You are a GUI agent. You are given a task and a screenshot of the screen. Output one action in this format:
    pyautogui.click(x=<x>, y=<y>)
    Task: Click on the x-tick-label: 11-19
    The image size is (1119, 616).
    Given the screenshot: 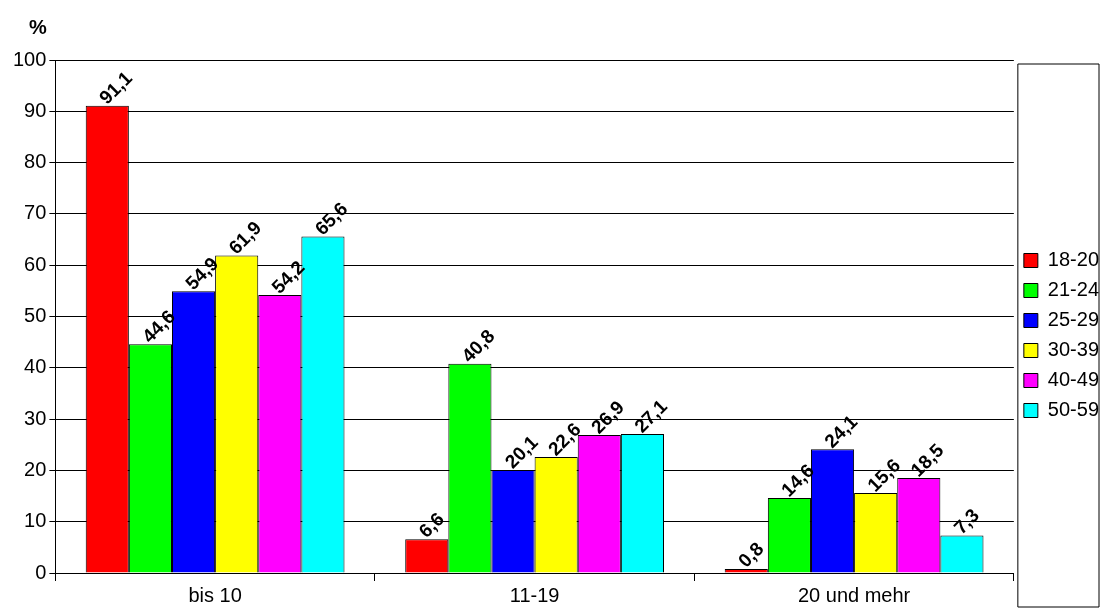 What is the action you would take?
    pyautogui.click(x=534, y=594)
    